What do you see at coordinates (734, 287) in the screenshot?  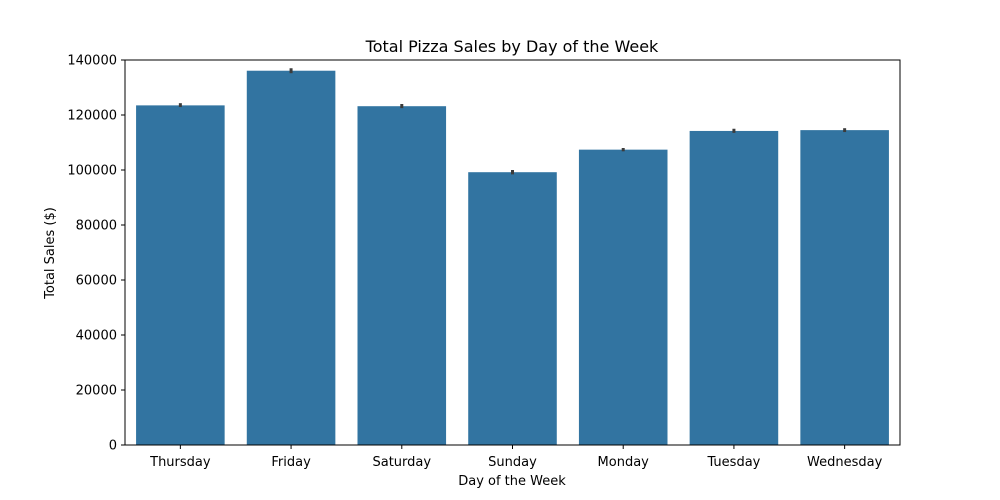 I see `bar-tuesday` at bounding box center [734, 287].